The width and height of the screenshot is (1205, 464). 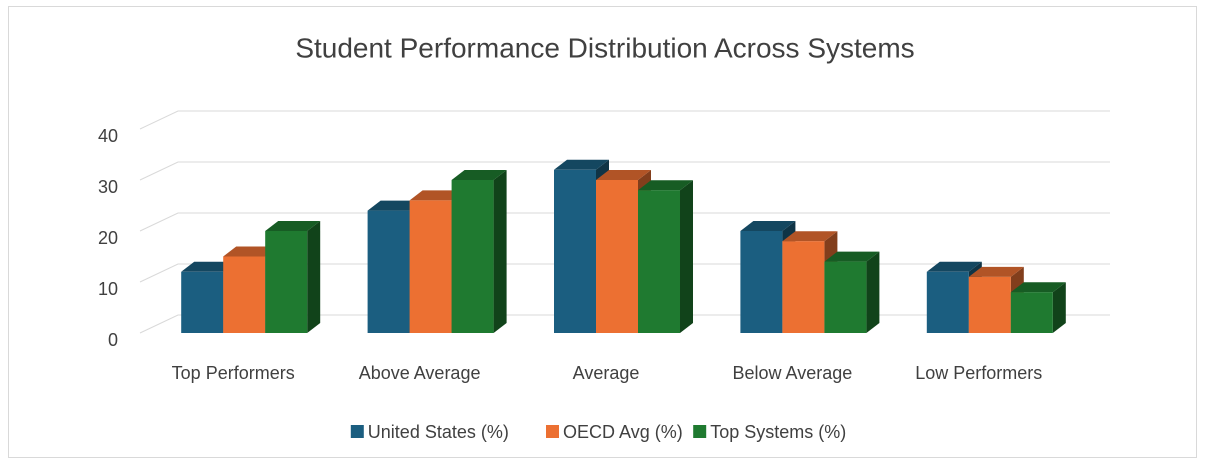 What do you see at coordinates (108, 289) in the screenshot?
I see `y-tick-label: 10` at bounding box center [108, 289].